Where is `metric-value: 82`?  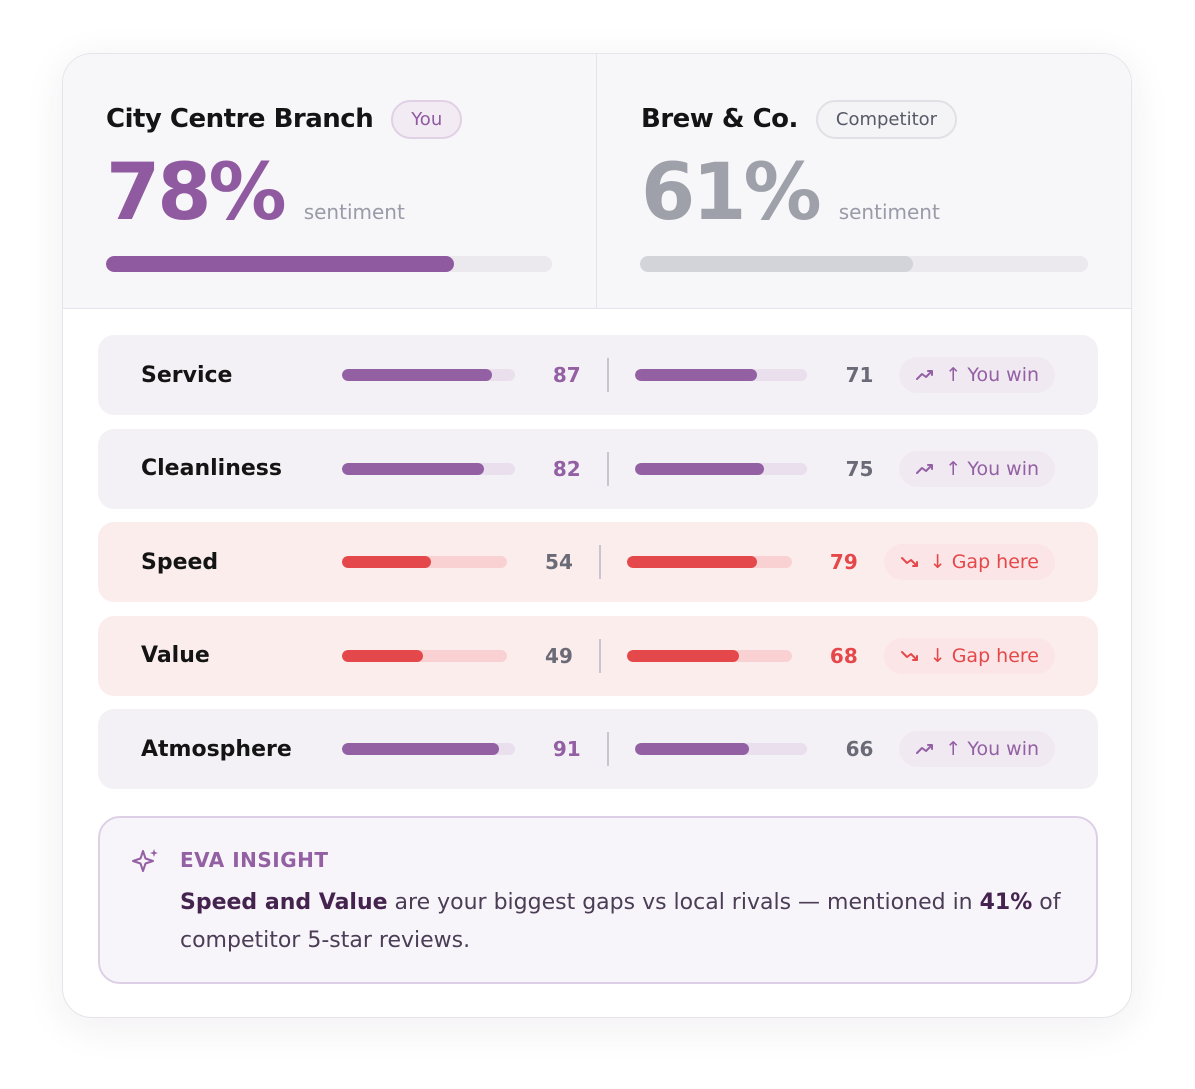 metric-value: 82 is located at coordinates (566, 468).